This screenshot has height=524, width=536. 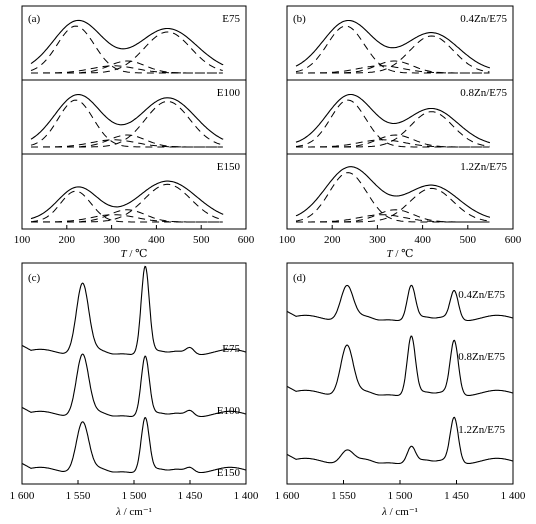 I want to click on ir-d-x-axis-title-unit: / cm⁻¹, so click(x=402, y=512).